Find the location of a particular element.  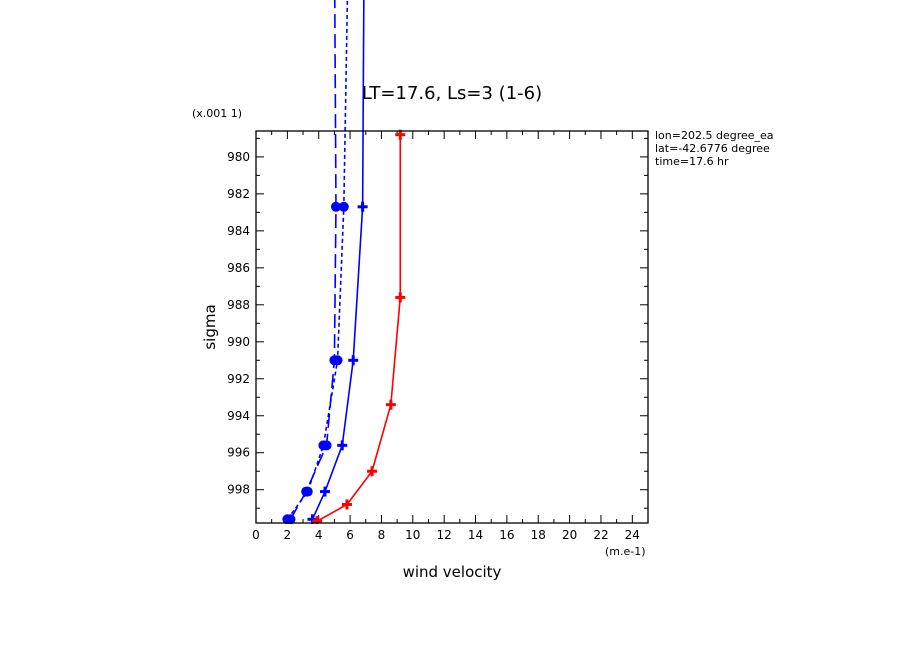

annotation-time: time=17.6 hr is located at coordinates (692, 161).